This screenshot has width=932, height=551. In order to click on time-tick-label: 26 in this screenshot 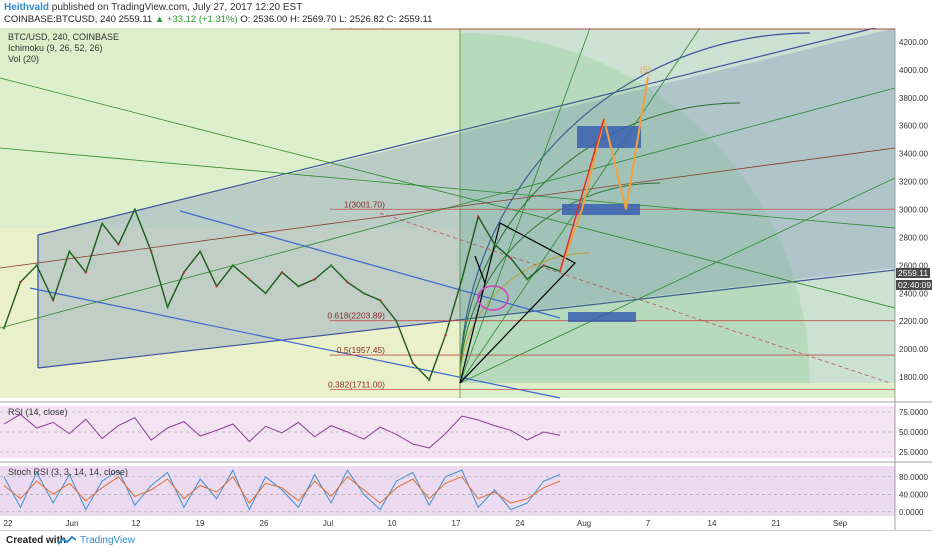, I will do `click(264, 523)`.